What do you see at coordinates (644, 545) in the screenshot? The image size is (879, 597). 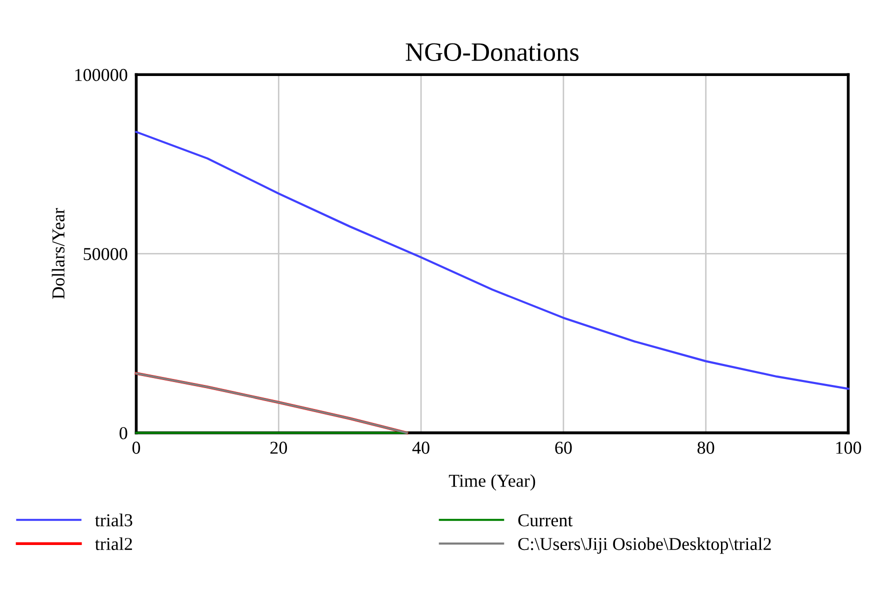 I see `legend-label: C:\Users\Jiji Osiobe\Desktop\trial2` at bounding box center [644, 545].